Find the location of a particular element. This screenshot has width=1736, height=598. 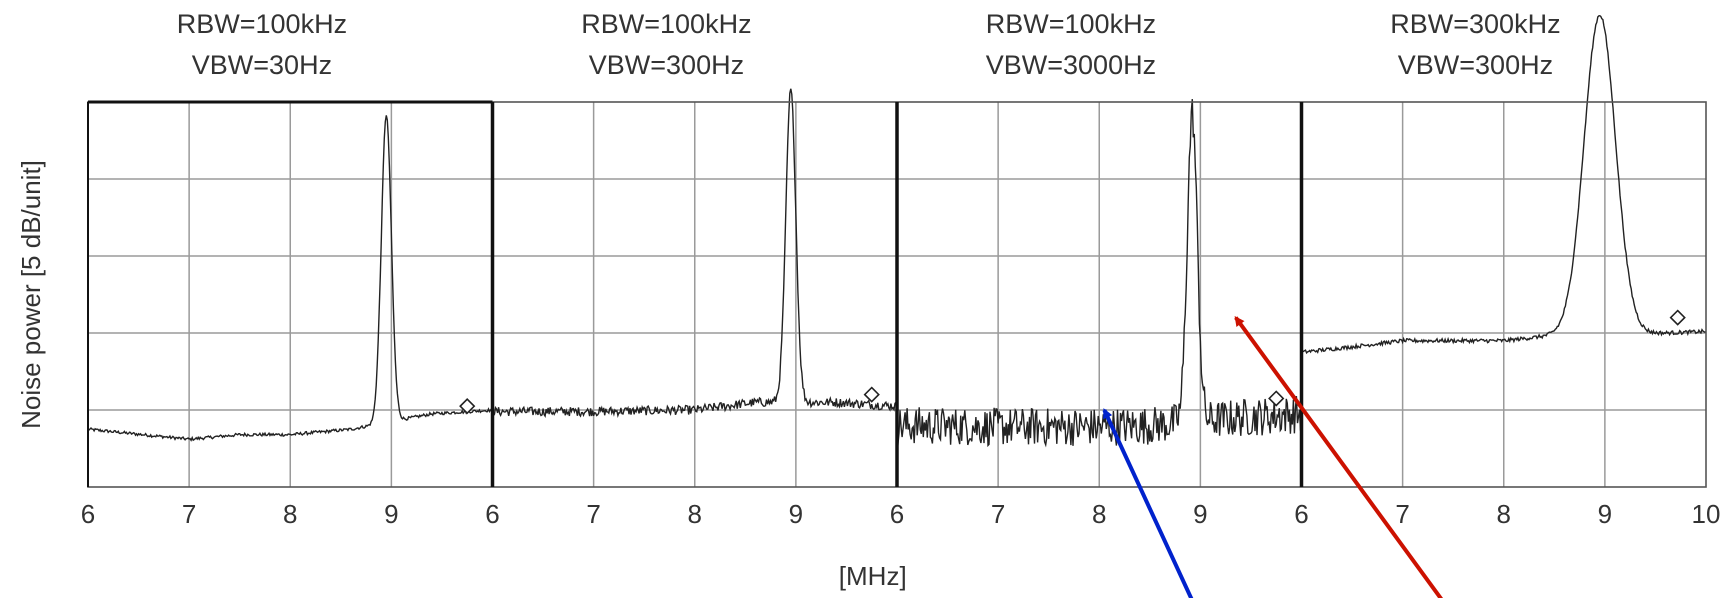

panel-vbw-label: VBW=3000Hz is located at coordinates (1071, 65).